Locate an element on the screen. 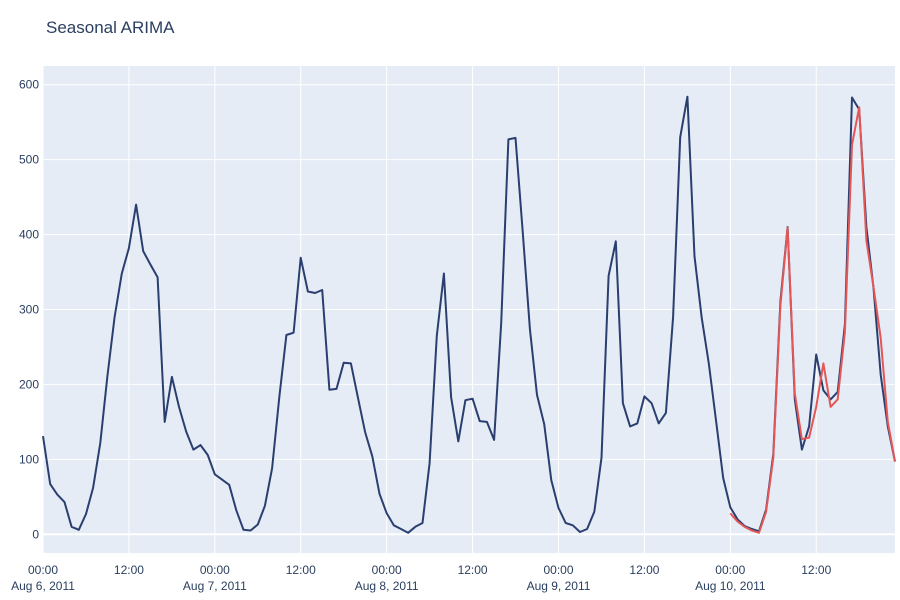 Image resolution: width=900 pixels, height=600 pixels. x-tick-date-label: Aug 10, 2011 is located at coordinates (730, 586).